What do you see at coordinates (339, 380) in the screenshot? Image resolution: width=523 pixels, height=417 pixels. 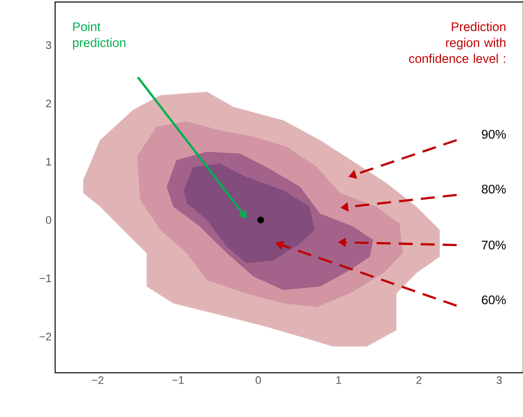 I see `x-tick-label: 1` at bounding box center [339, 380].